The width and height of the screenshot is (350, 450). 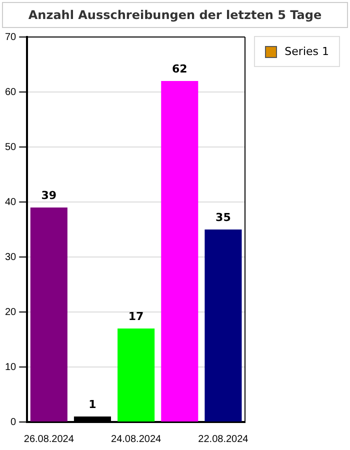 What do you see at coordinates (13, 422) in the screenshot?
I see `y-tick-label: 0` at bounding box center [13, 422].